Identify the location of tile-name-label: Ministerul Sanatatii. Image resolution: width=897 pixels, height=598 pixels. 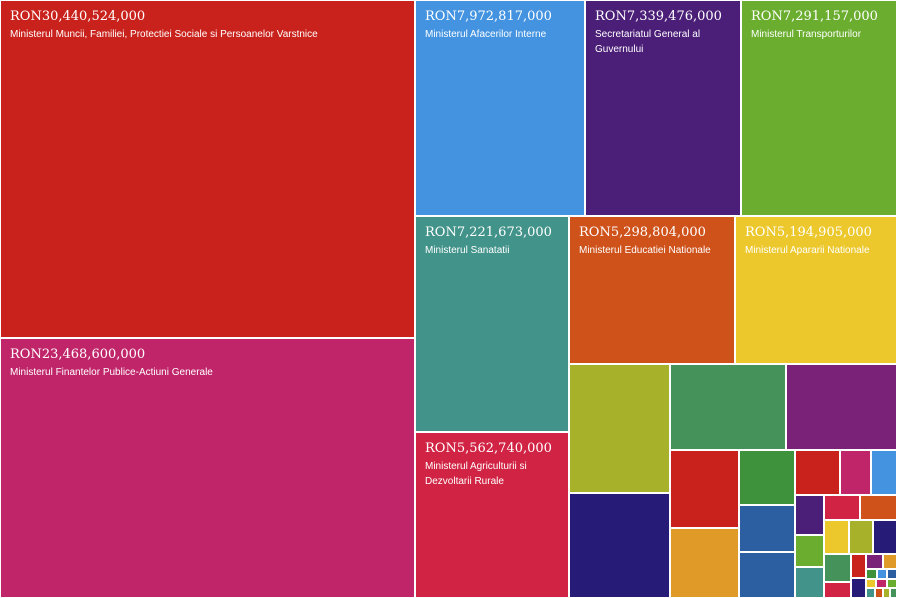
(467, 250).